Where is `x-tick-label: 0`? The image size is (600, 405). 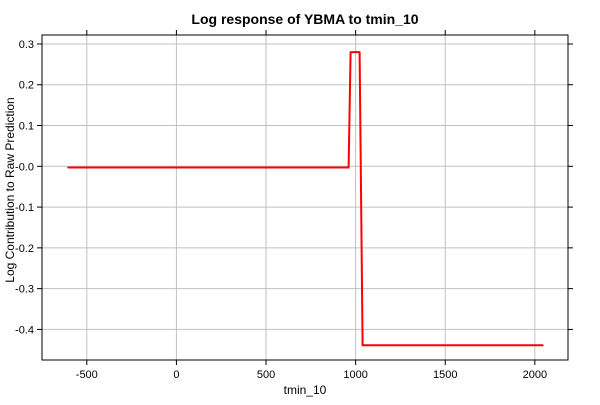 x-tick-label: 0 is located at coordinates (176, 375).